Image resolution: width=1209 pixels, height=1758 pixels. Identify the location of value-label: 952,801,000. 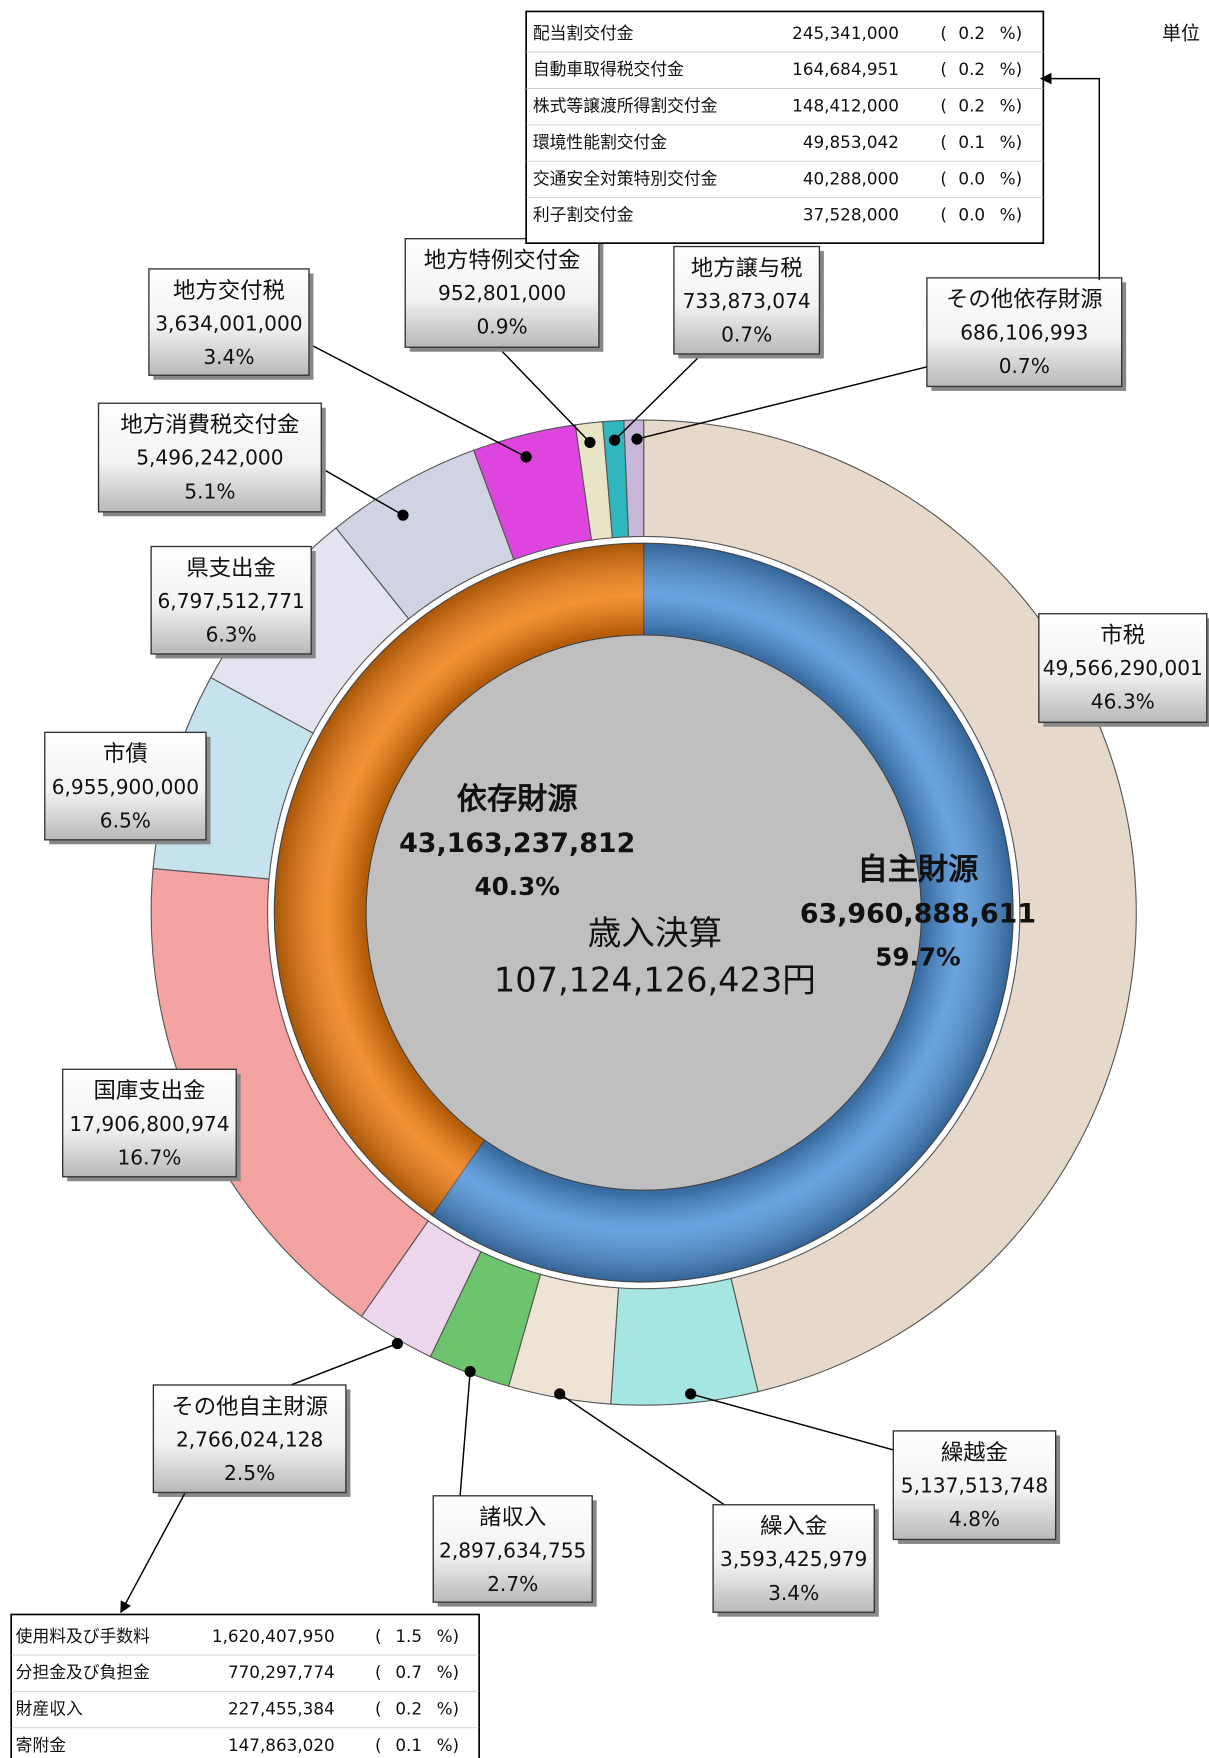
(502, 293).